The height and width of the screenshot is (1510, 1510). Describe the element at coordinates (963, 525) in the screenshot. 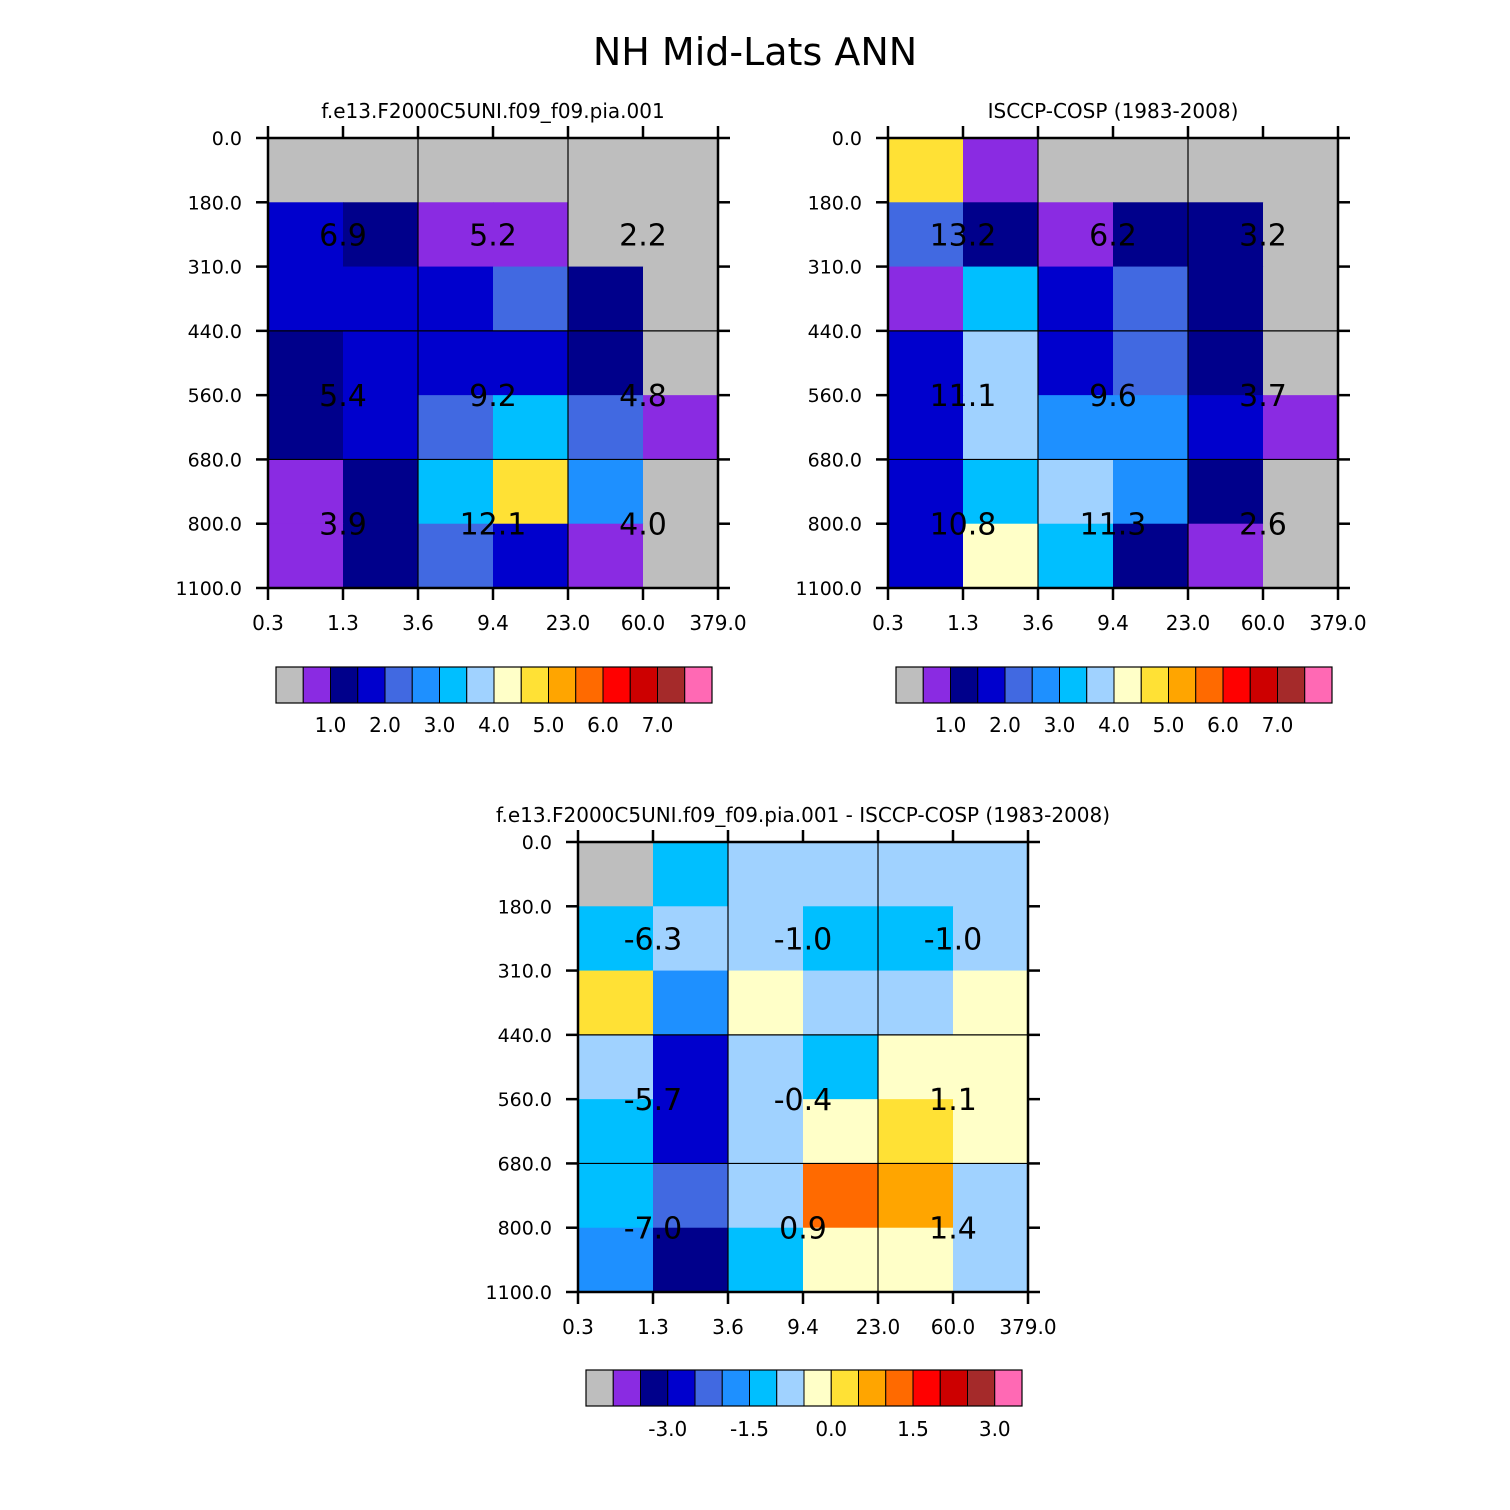

I see `data-label: 10.8` at that location.